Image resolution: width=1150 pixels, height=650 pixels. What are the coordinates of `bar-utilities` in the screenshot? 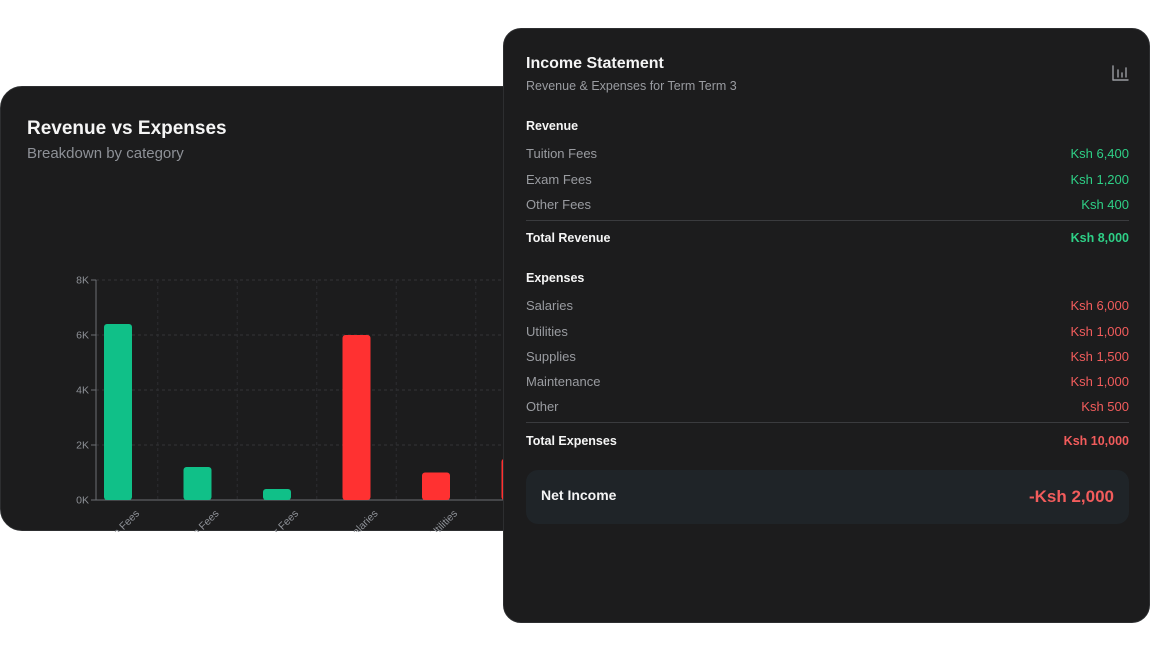 It's located at (436, 486).